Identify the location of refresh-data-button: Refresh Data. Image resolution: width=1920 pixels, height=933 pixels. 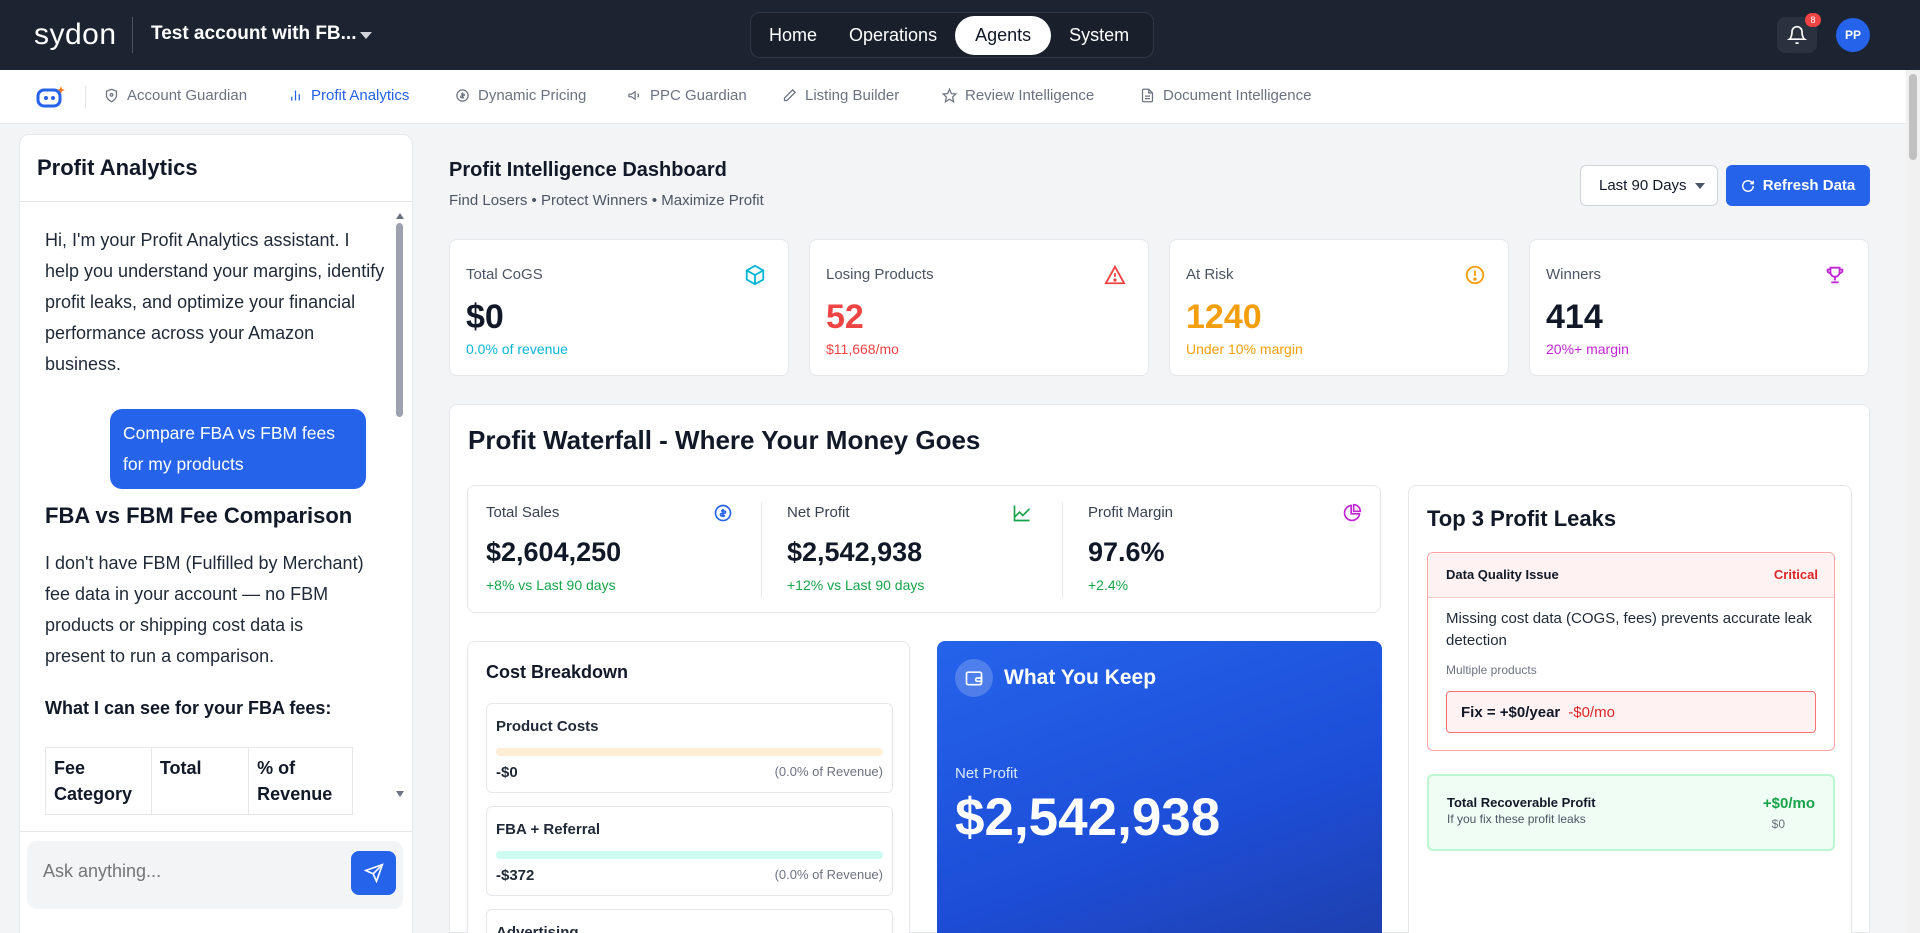
(1798, 185).